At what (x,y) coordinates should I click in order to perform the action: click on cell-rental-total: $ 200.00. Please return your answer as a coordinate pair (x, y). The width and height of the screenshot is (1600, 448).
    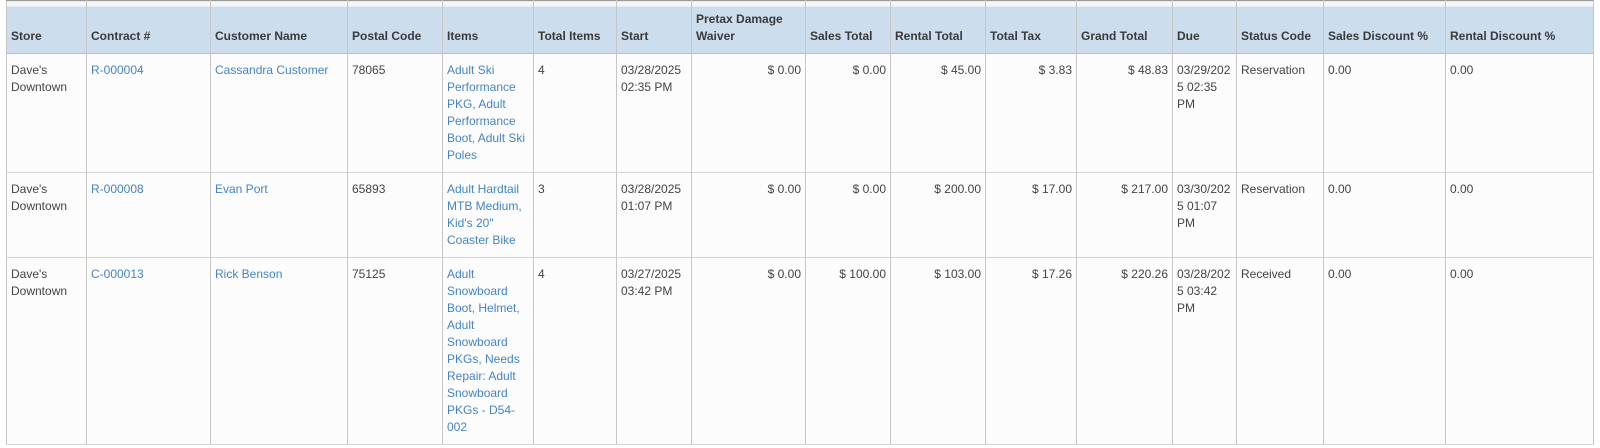
    Looking at the image, I should click on (938, 215).